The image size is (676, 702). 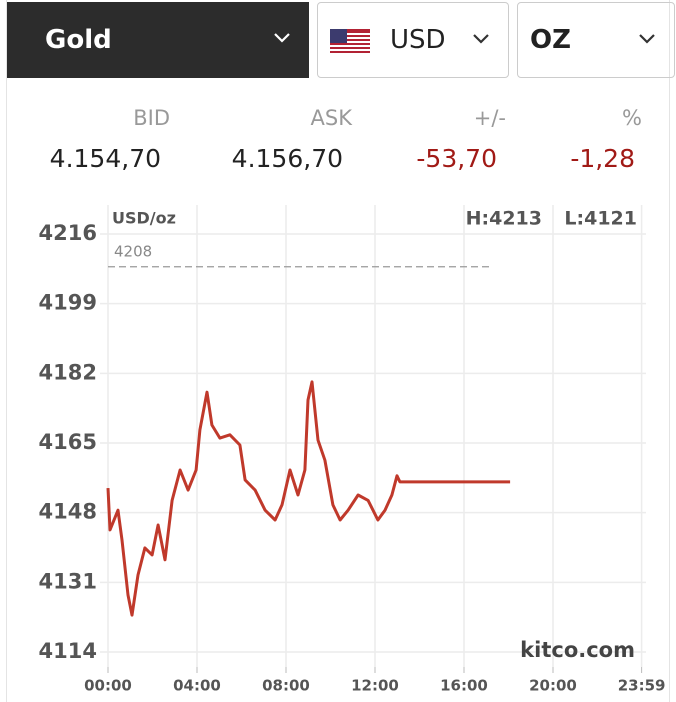 What do you see at coordinates (68, 442) in the screenshot?
I see `y-tick-label: 4165` at bounding box center [68, 442].